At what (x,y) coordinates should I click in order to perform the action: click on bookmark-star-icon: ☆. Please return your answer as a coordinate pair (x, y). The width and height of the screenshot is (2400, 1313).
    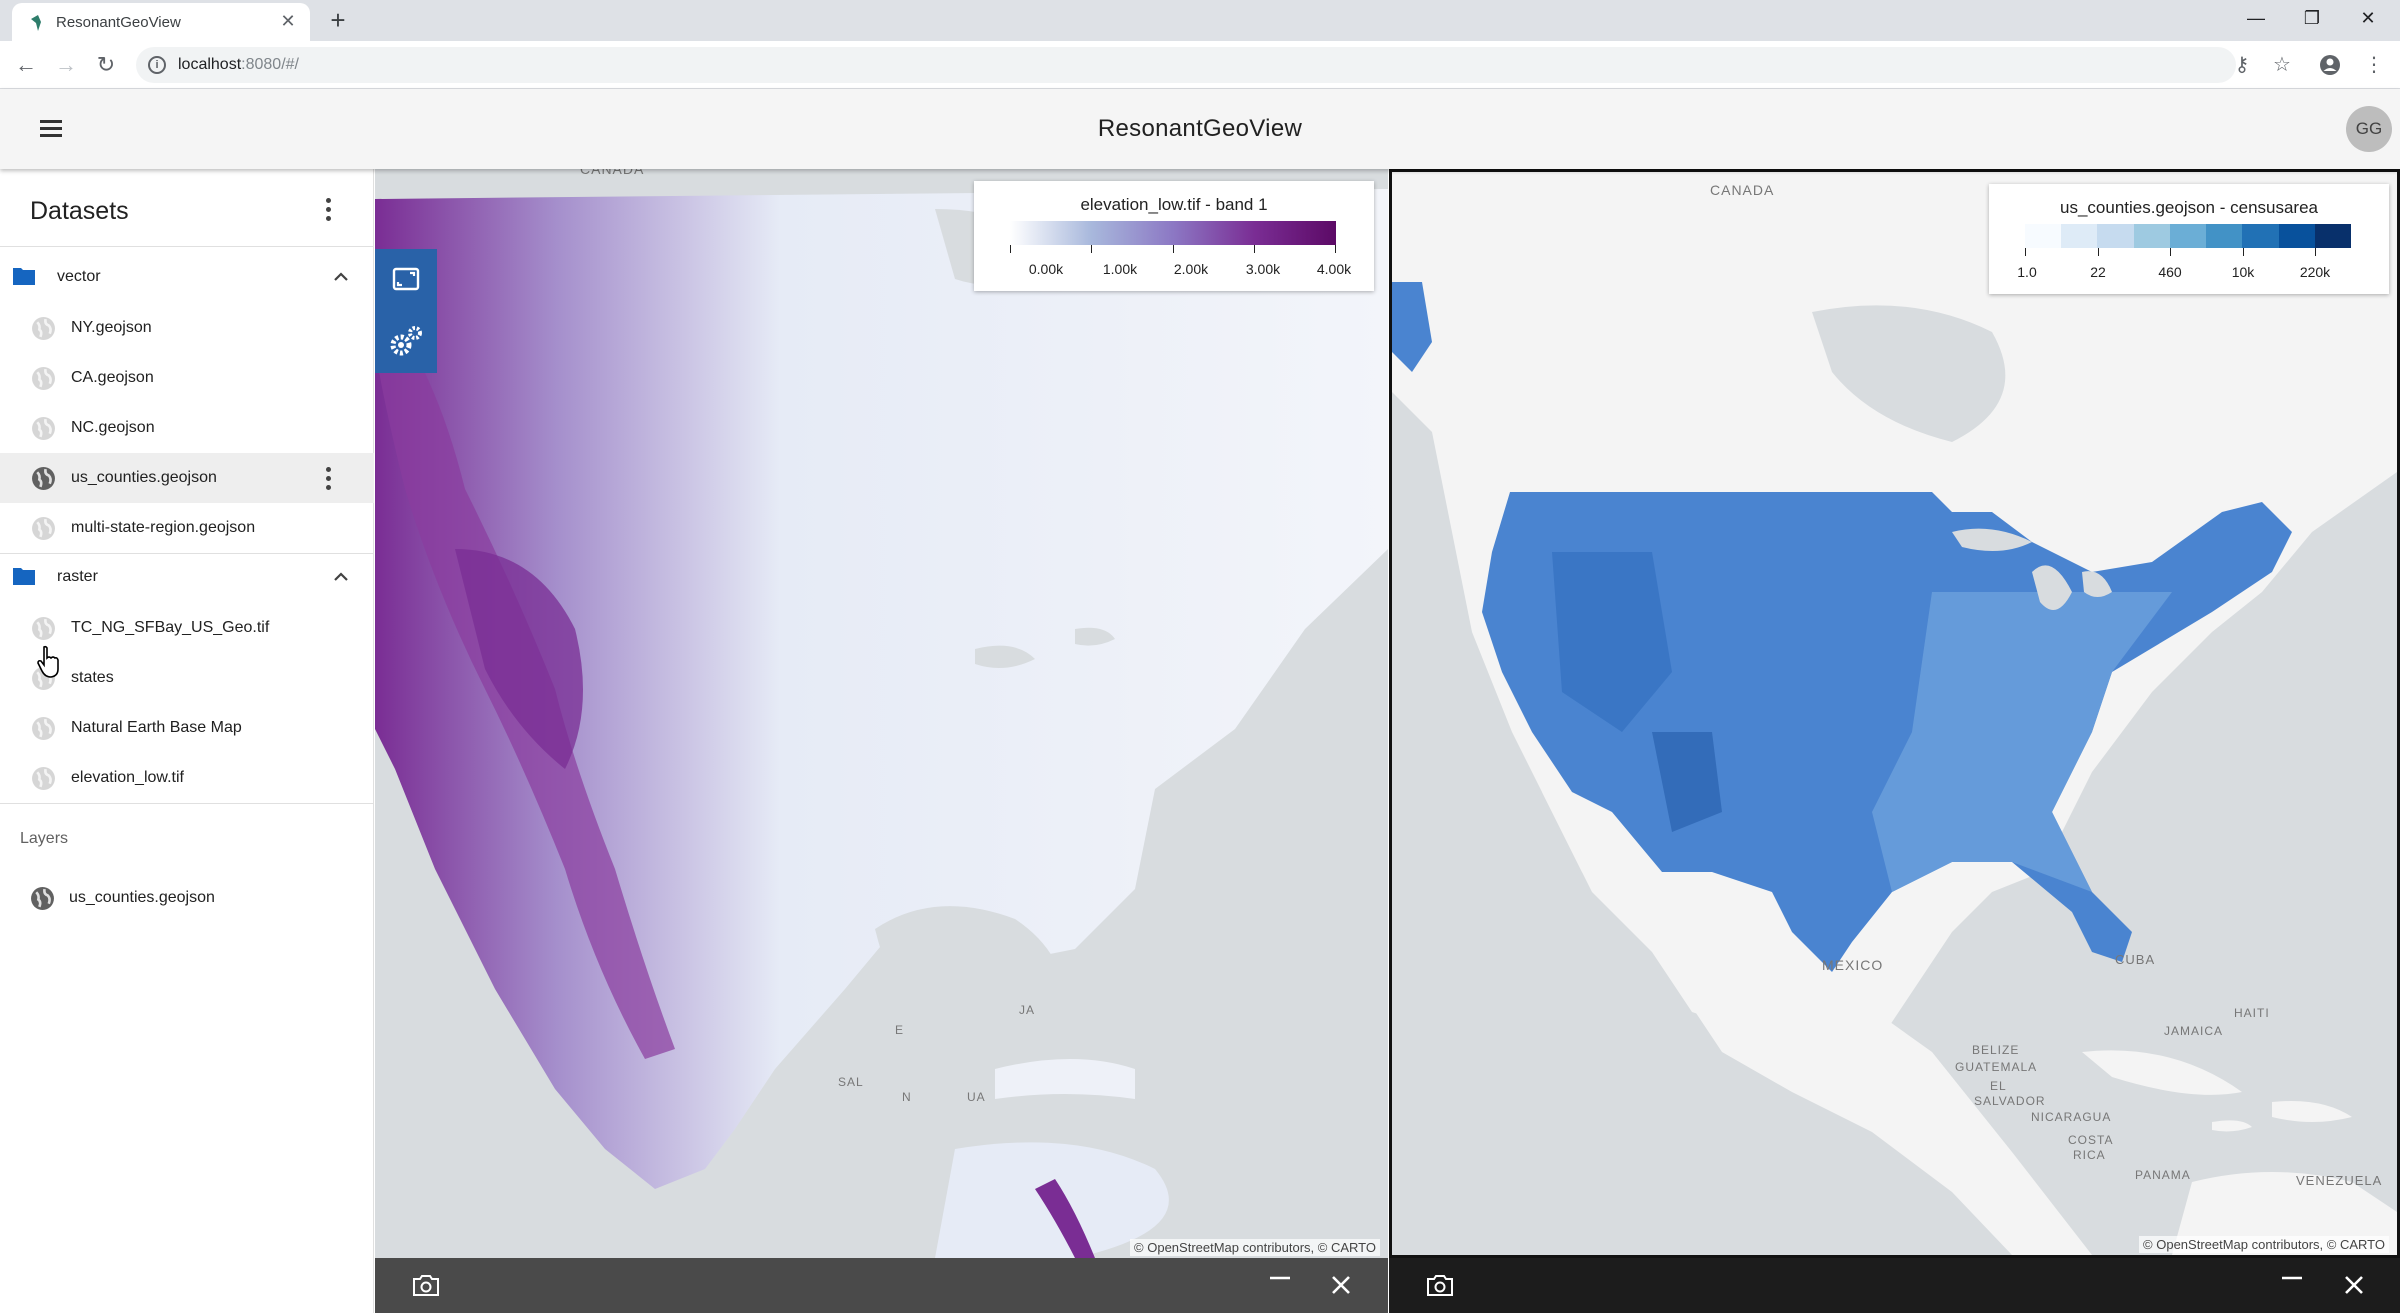
    Looking at the image, I should click on (2282, 65).